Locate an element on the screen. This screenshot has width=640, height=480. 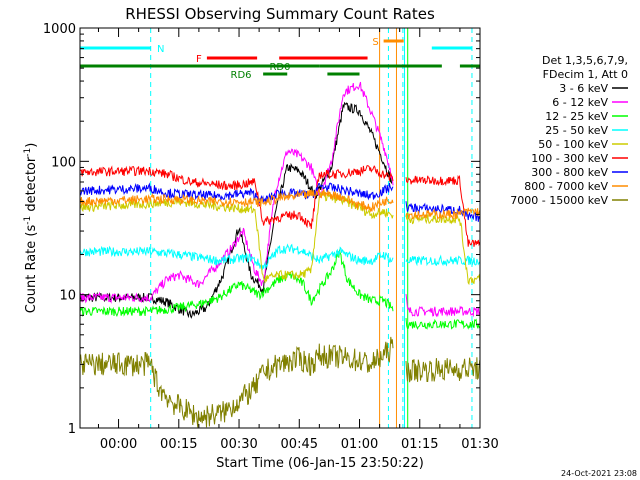
flag-label: F is located at coordinates (199, 59).